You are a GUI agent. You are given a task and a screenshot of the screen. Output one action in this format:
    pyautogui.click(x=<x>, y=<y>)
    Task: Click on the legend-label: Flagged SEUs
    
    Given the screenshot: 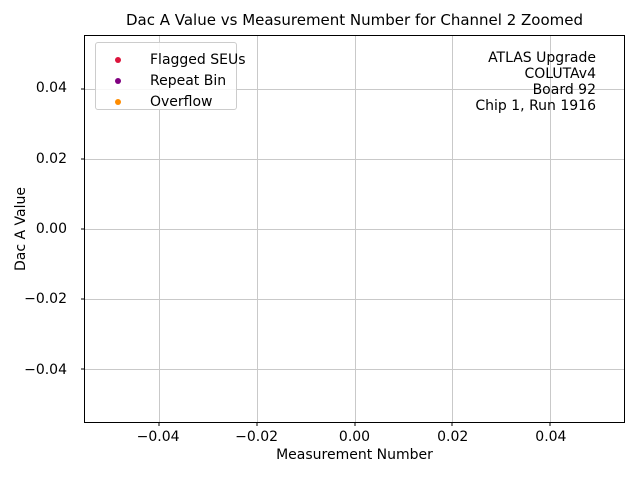 What is the action you would take?
    pyautogui.click(x=198, y=59)
    